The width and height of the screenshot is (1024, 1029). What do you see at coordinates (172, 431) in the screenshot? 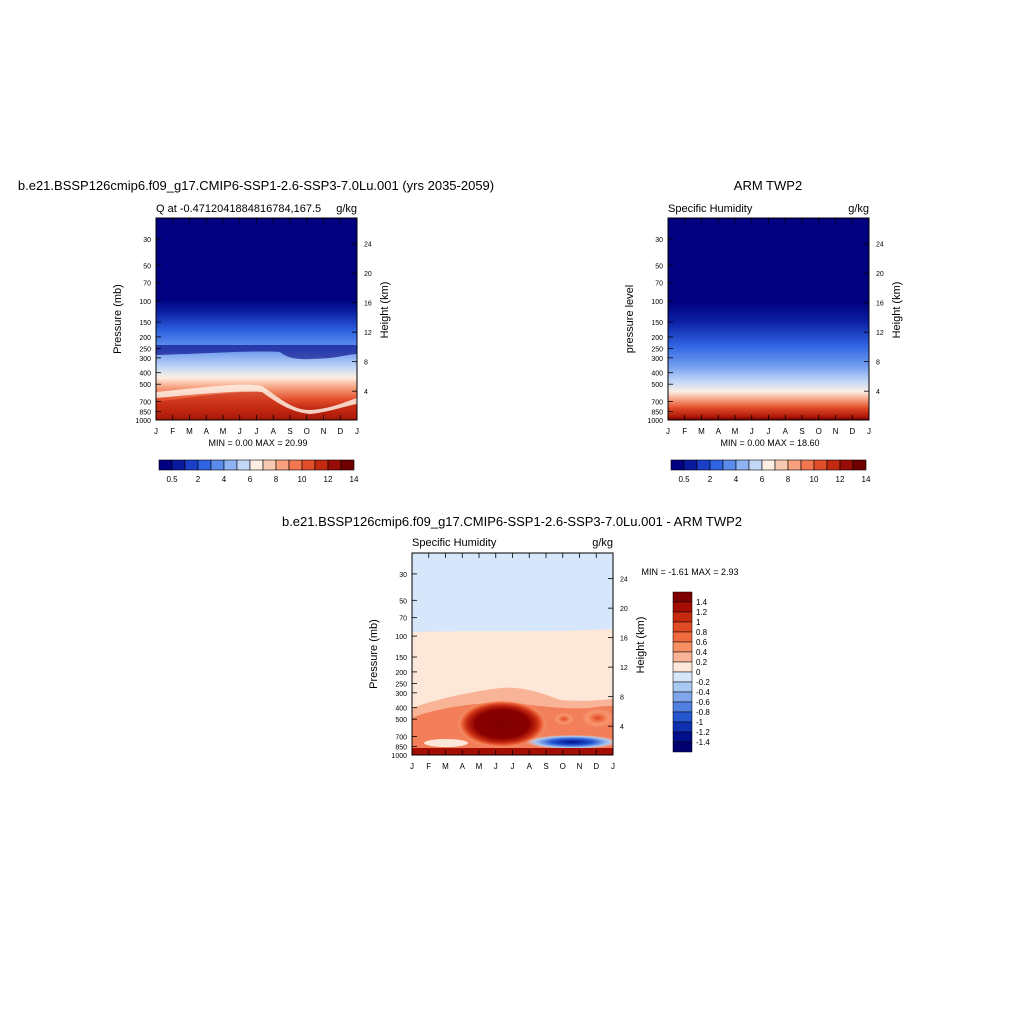
I see `panel-model-x-tick-label: F` at bounding box center [172, 431].